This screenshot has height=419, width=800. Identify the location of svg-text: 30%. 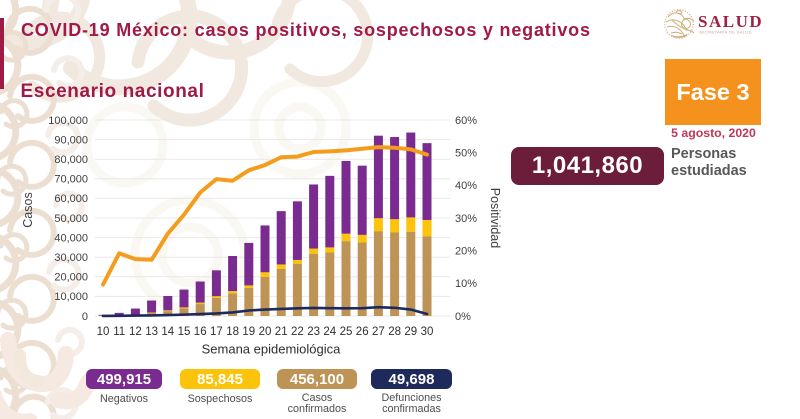
(466, 219).